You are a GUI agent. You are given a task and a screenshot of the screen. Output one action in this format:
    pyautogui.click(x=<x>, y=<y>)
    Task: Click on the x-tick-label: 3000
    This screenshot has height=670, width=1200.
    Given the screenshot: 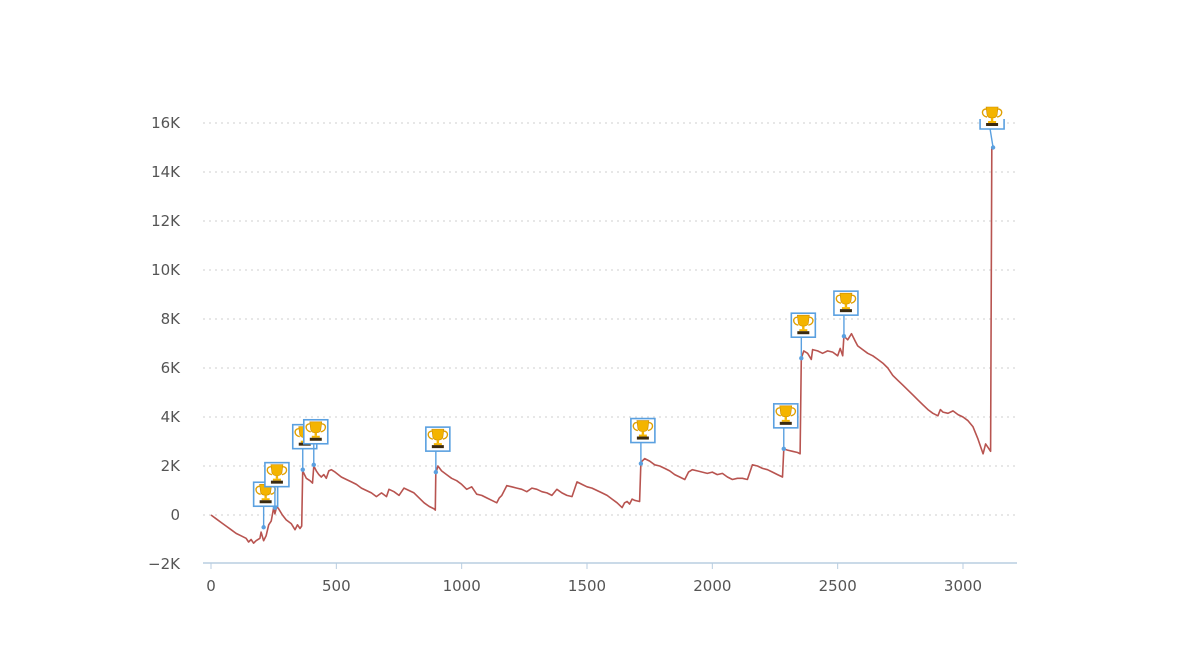 What is the action you would take?
    pyautogui.click(x=963, y=586)
    